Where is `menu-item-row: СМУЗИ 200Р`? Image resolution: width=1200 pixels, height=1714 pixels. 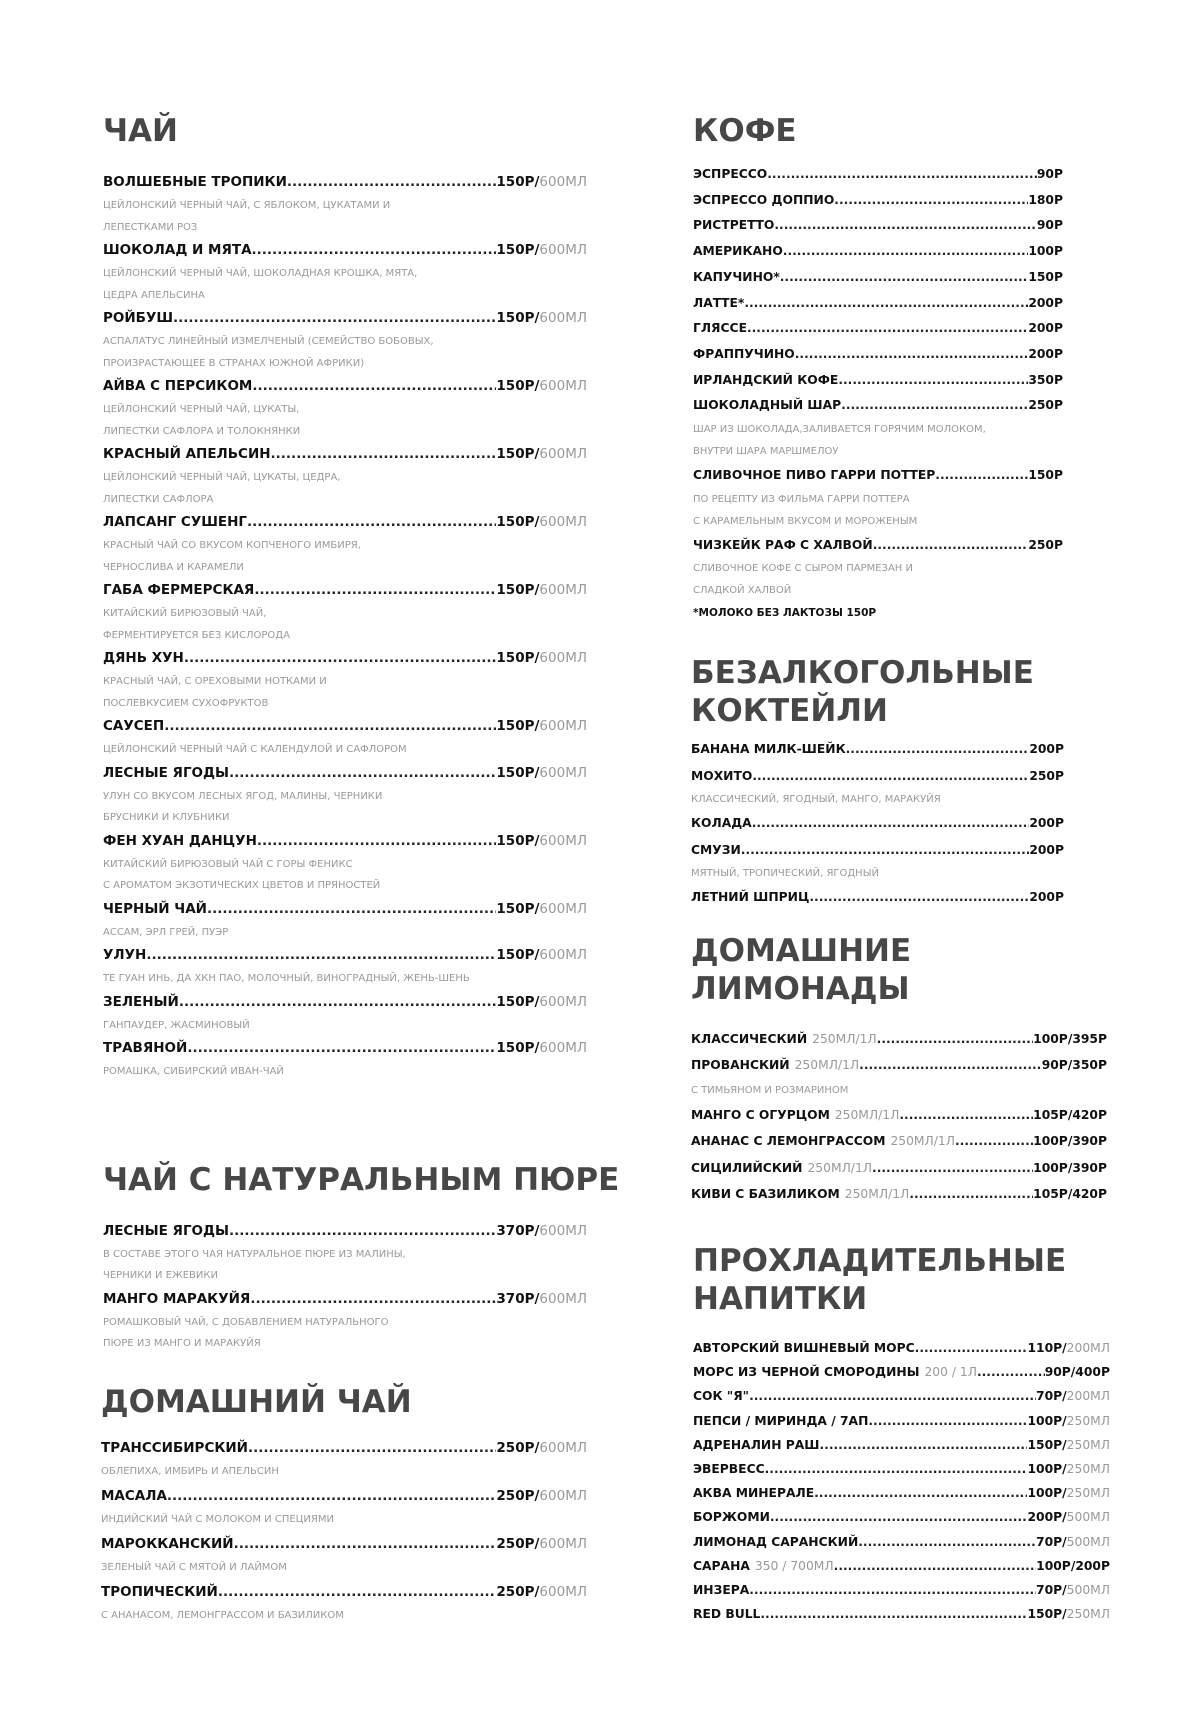 menu-item-row: СМУЗИ 200Р is located at coordinates (877, 850).